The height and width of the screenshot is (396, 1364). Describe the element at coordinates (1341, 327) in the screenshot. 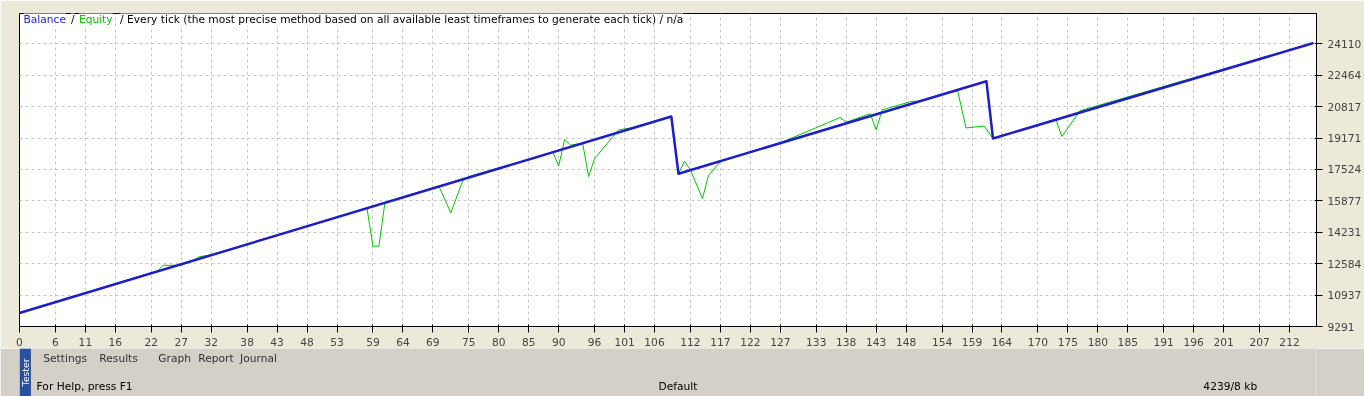

I see `y-tick-label: 9291` at that location.